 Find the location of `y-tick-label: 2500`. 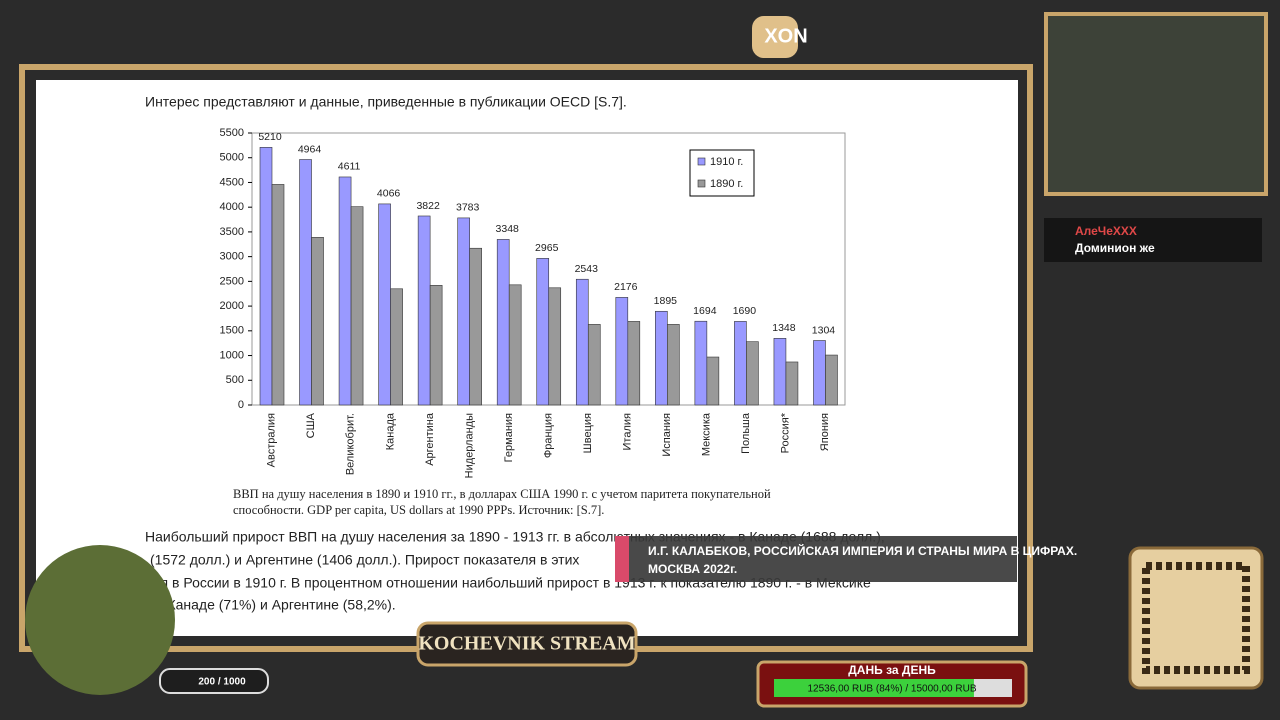

y-tick-label: 2500 is located at coordinates (232, 281).